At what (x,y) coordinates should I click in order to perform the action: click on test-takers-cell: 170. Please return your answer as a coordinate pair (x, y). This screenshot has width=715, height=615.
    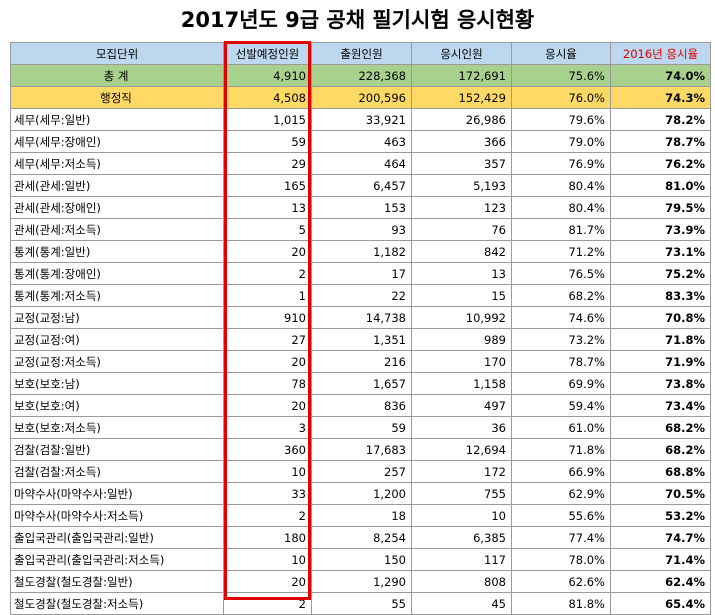
    Looking at the image, I should click on (461, 361).